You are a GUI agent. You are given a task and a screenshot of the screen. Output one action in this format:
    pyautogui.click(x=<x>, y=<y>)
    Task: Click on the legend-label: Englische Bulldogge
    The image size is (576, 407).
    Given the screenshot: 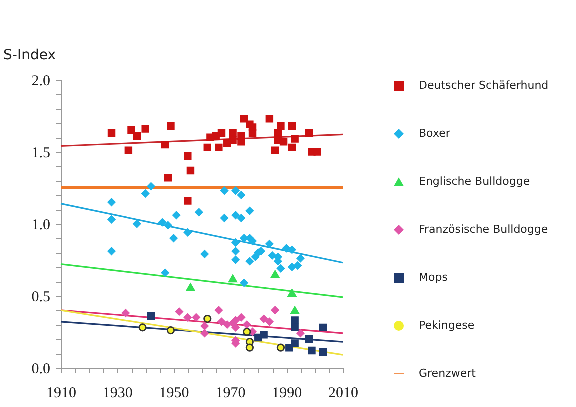 What is the action you would take?
    pyautogui.click(x=474, y=181)
    